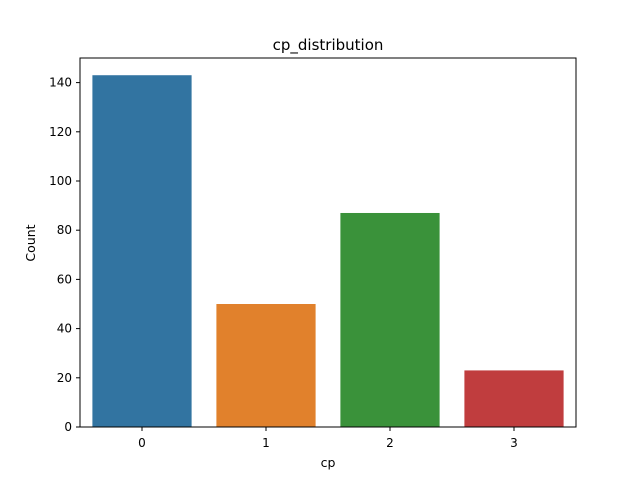 This screenshot has width=640, height=480. What do you see at coordinates (142, 443) in the screenshot?
I see `x-tick-label: 0` at bounding box center [142, 443].